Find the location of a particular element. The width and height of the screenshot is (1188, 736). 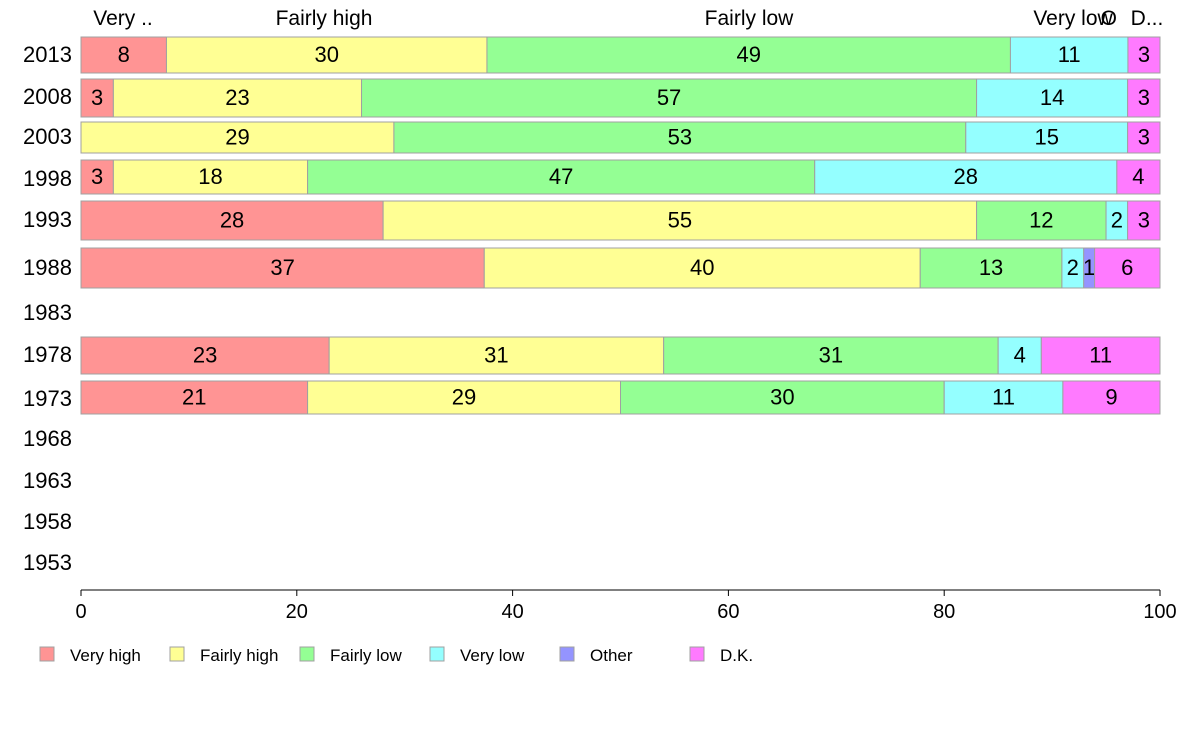

x-tick-label: 100 is located at coordinates (1159, 612).